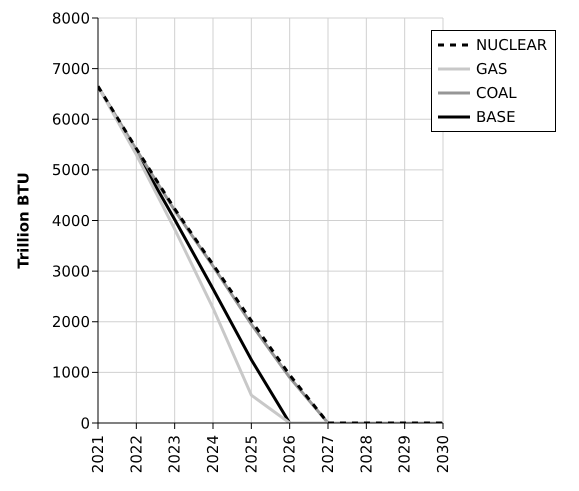 This screenshot has width=579, height=491. I want to click on y-tick-label: 4000, so click(71, 221).